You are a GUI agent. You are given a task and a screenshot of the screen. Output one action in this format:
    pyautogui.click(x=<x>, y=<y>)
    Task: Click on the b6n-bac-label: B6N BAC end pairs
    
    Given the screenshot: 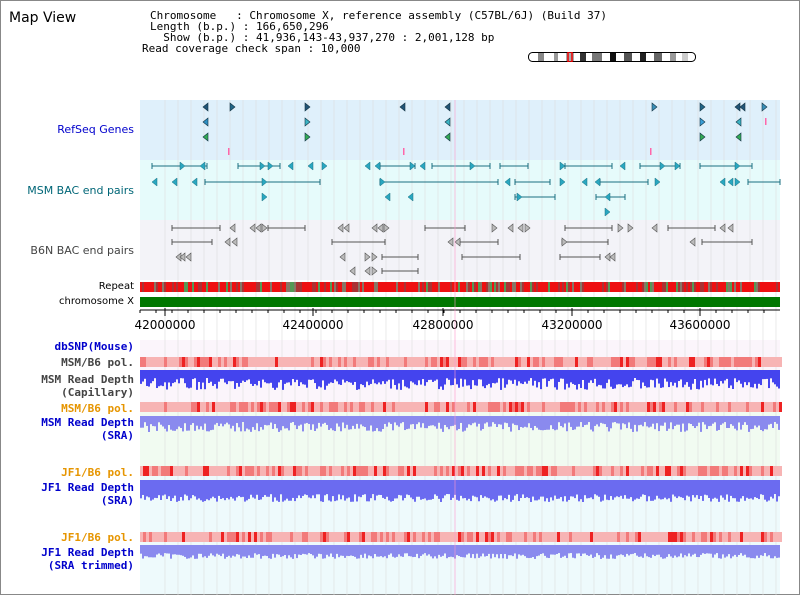 What is the action you would take?
    pyautogui.click(x=82, y=250)
    